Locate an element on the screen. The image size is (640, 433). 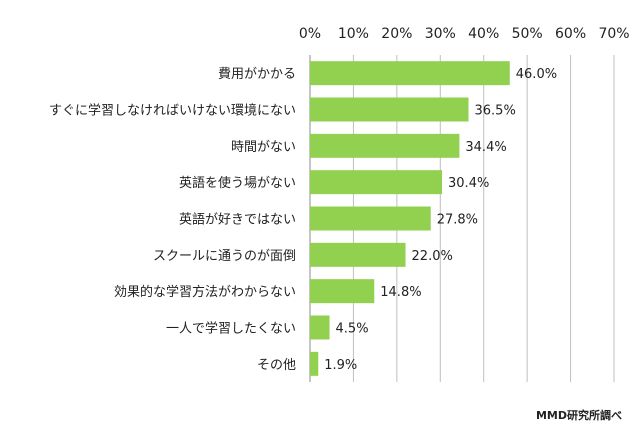
category-label: すぐに学習しなければいけない環境にない is located at coordinates (172, 111).